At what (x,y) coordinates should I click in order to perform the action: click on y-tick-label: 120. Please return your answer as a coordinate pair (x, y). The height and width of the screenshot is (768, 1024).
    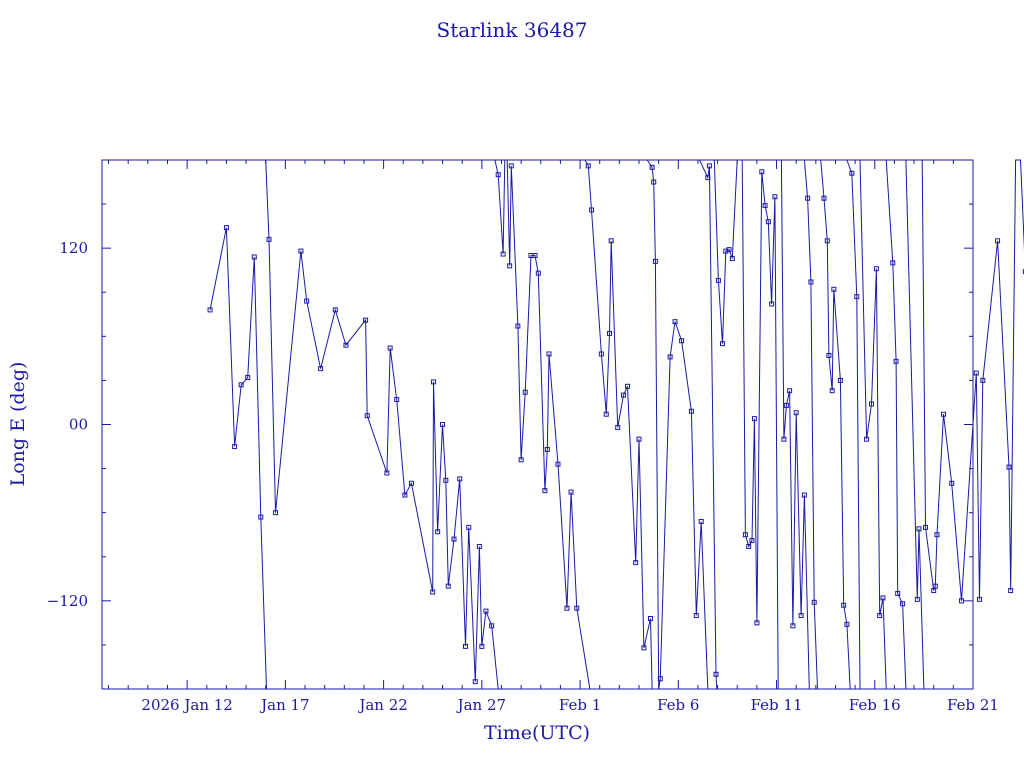
    Looking at the image, I should click on (73, 248).